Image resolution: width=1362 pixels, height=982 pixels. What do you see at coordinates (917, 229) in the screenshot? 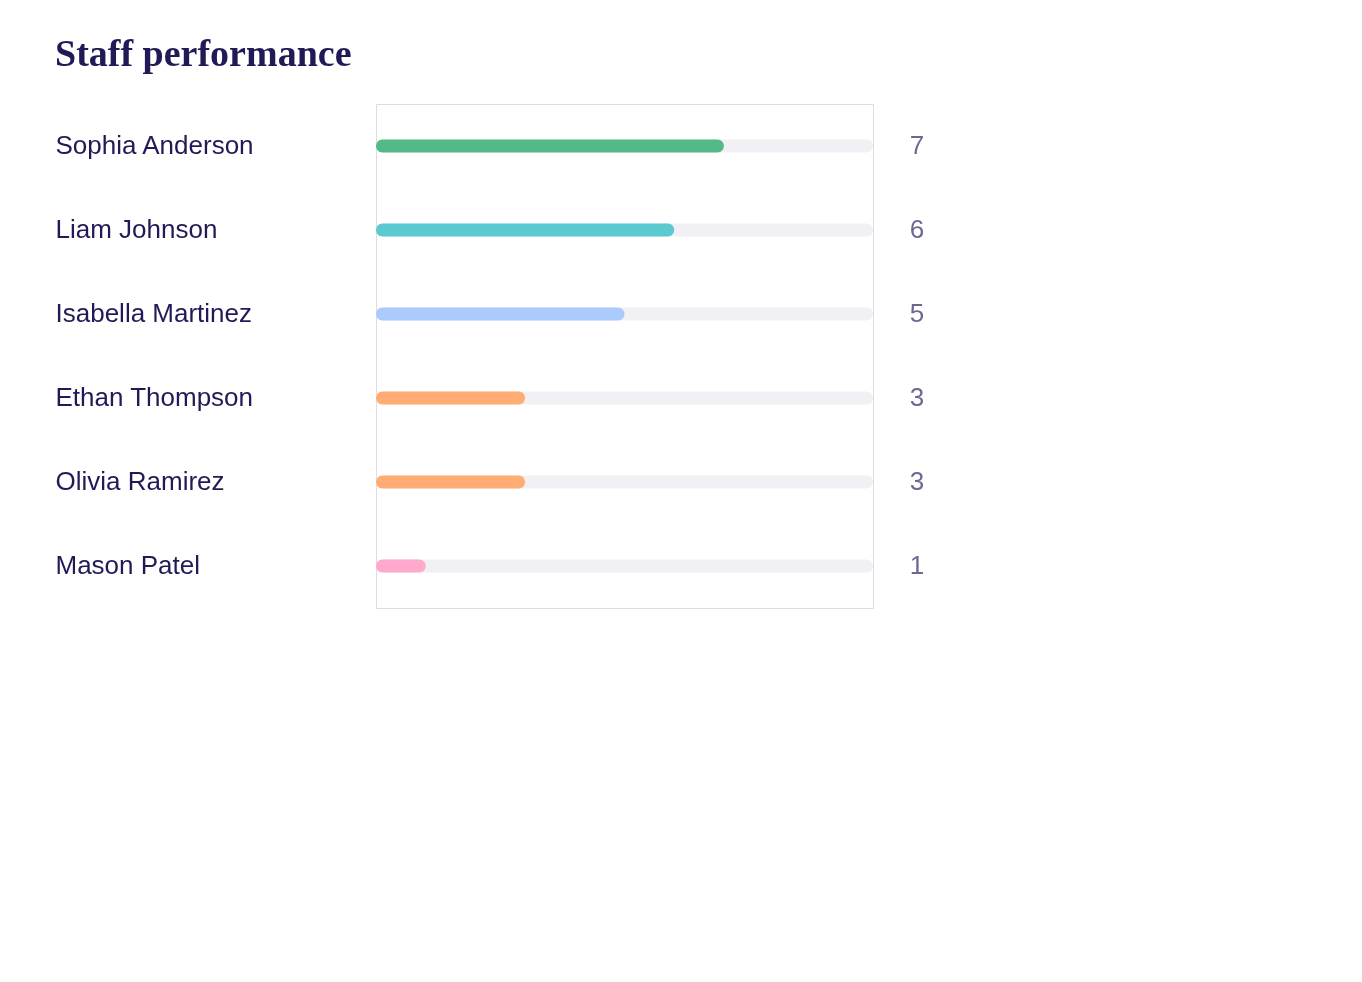
I see `data-label: 6` at bounding box center [917, 229].